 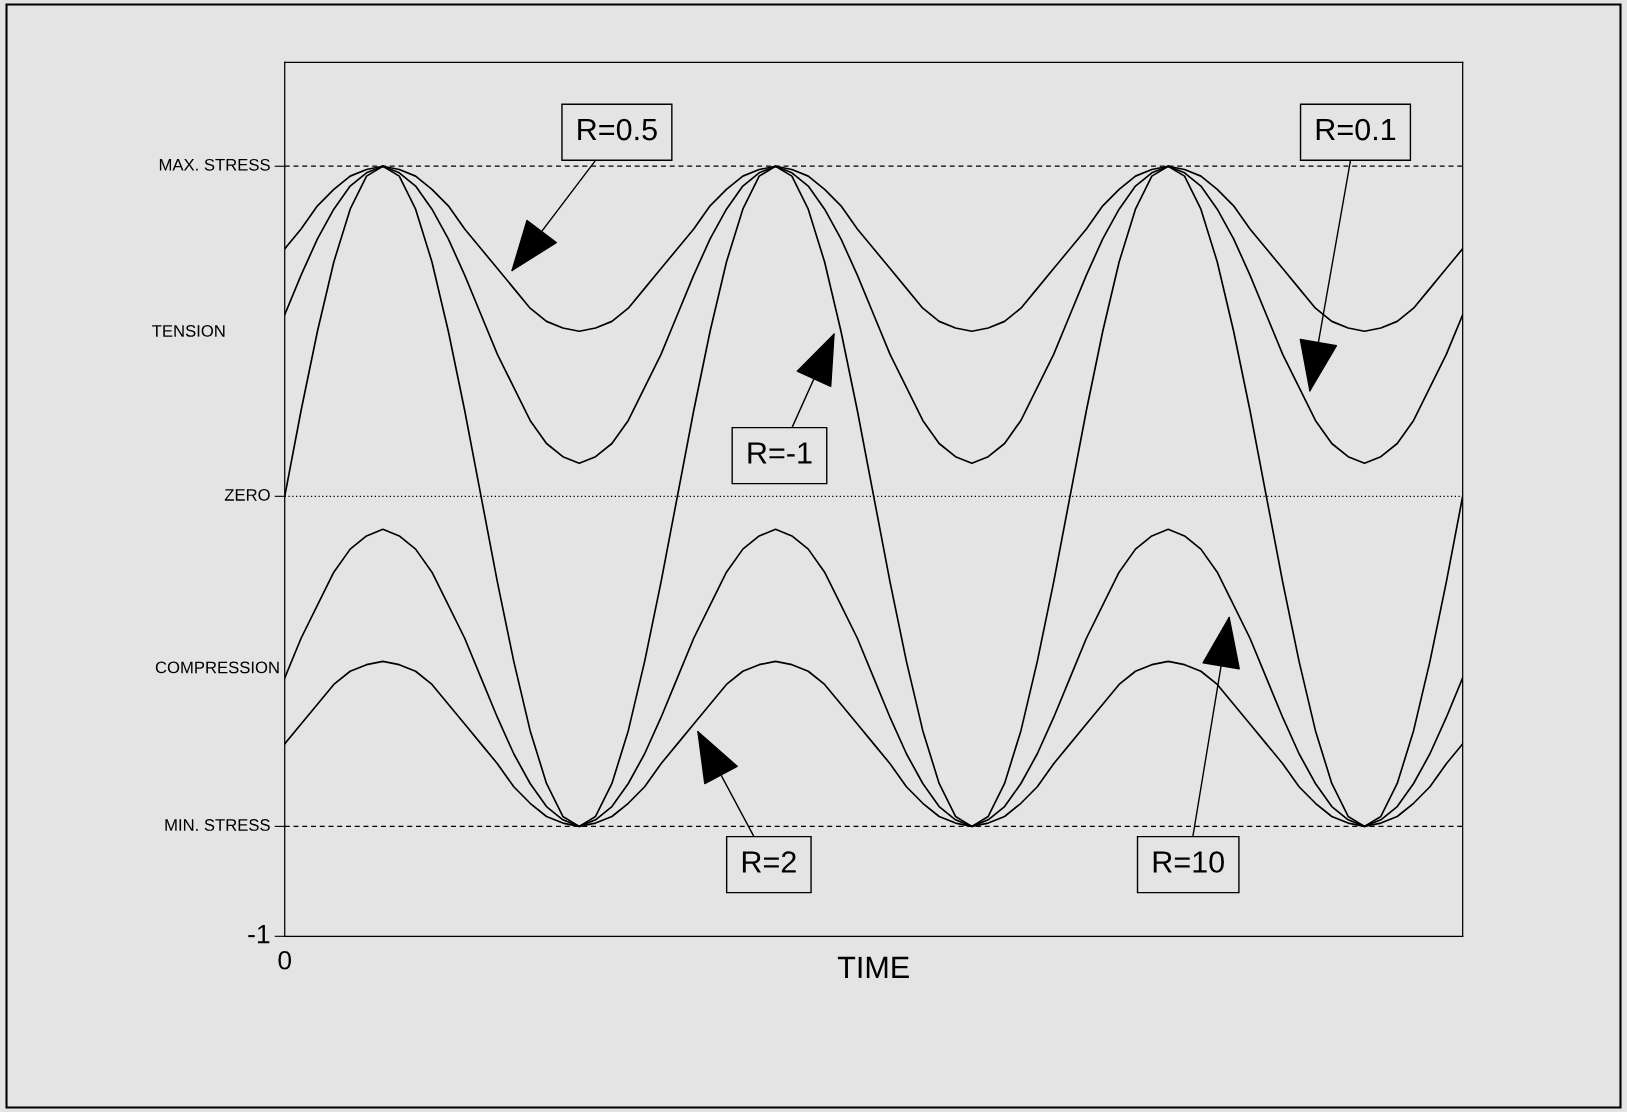 I want to click on ref-line-label: MIN. STRESS, so click(x=217, y=825).